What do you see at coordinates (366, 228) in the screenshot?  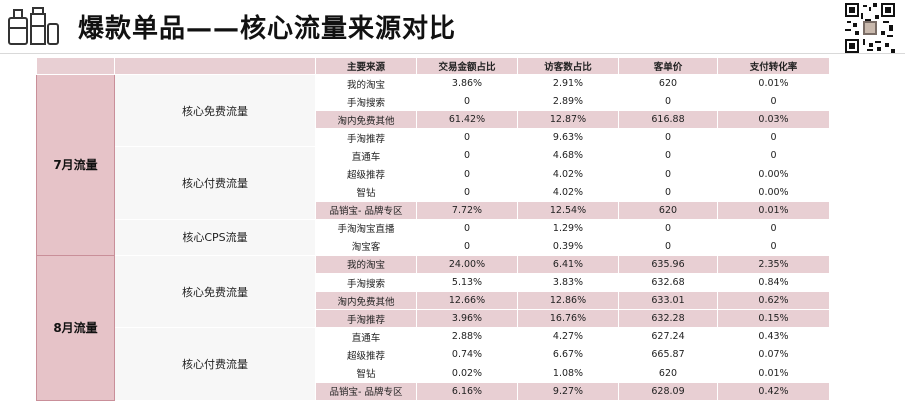 I see `source-name-cell: 手淘淘宝直播` at bounding box center [366, 228].